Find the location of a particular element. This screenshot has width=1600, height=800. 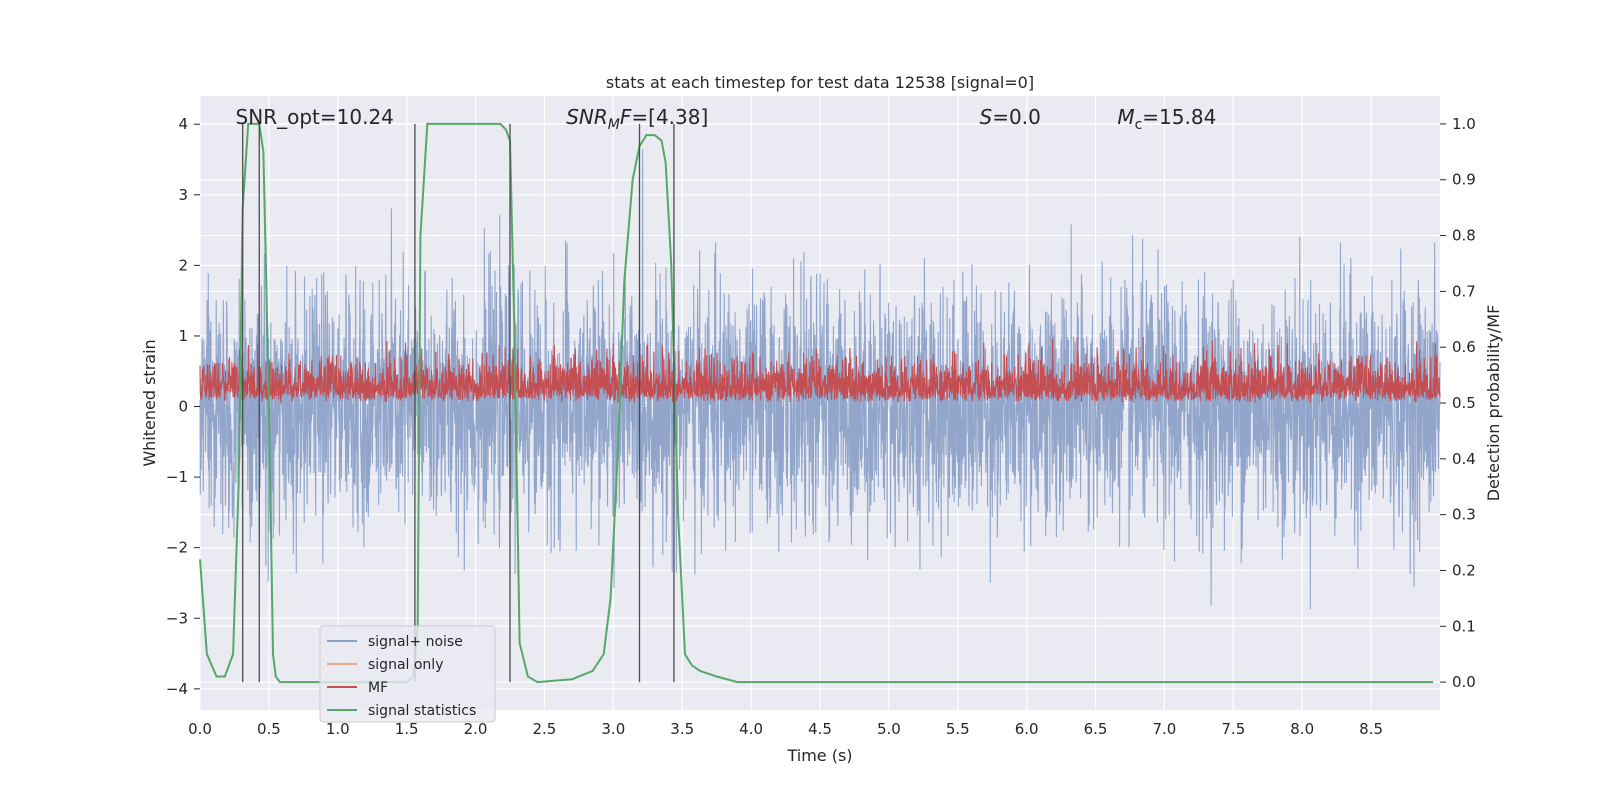

x-tick-label: 0.5 is located at coordinates (269, 729).